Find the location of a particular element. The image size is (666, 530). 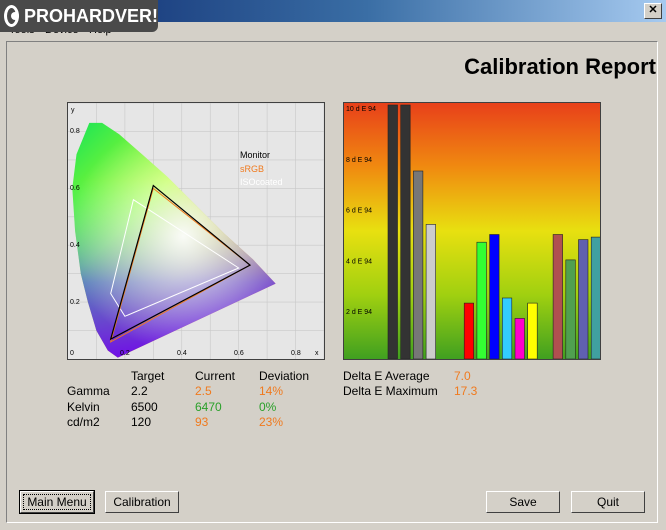

cie-y-tick: 0.4 is located at coordinates (75, 245).